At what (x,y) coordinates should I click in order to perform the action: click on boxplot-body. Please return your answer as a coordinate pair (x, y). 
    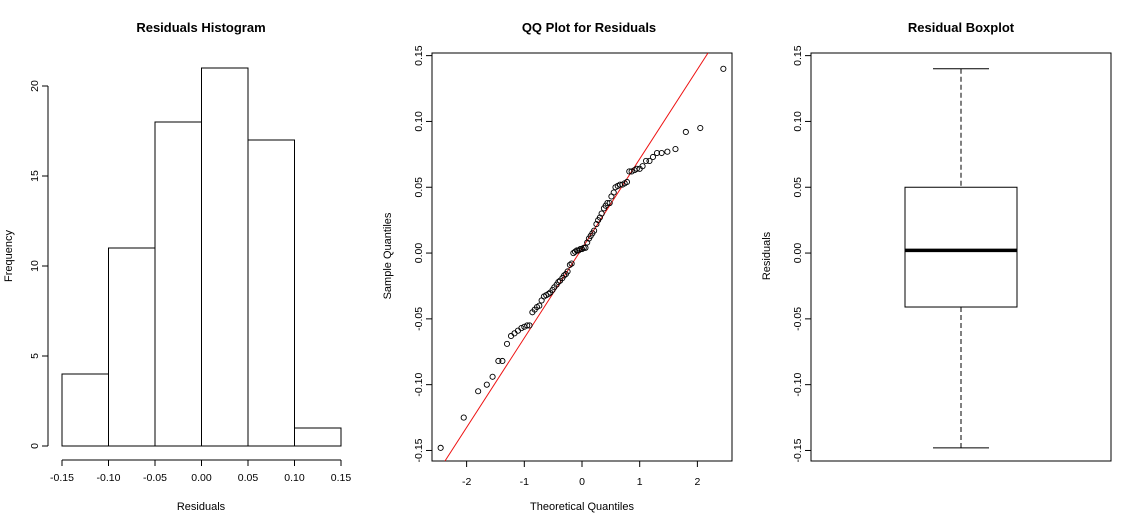
    Looking at the image, I should click on (961, 258).